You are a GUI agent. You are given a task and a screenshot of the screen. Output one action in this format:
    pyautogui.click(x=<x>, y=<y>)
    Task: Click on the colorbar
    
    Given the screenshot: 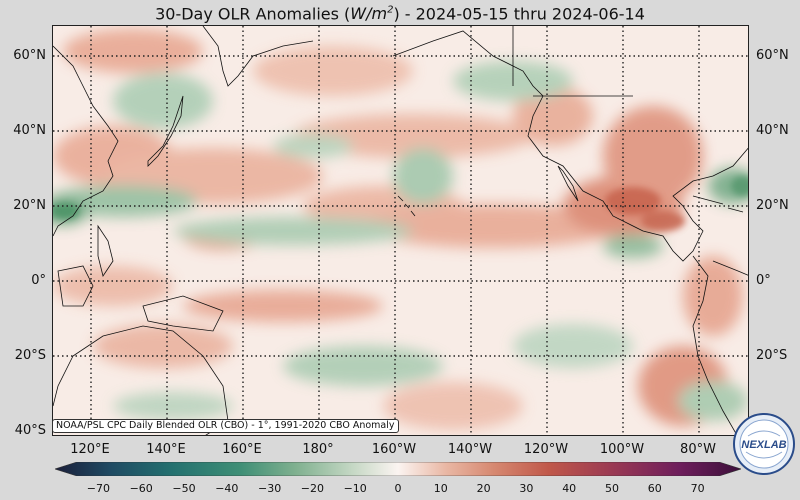 What is the action you would take?
    pyautogui.click(x=398, y=469)
    